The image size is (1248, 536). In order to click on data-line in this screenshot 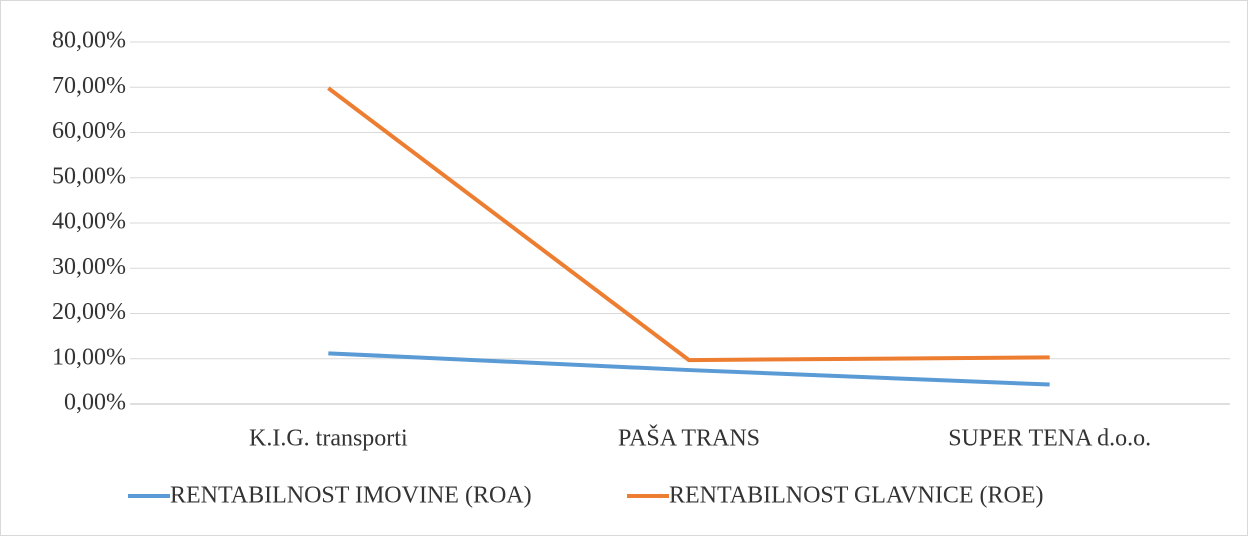, I will do `click(689, 369)`.